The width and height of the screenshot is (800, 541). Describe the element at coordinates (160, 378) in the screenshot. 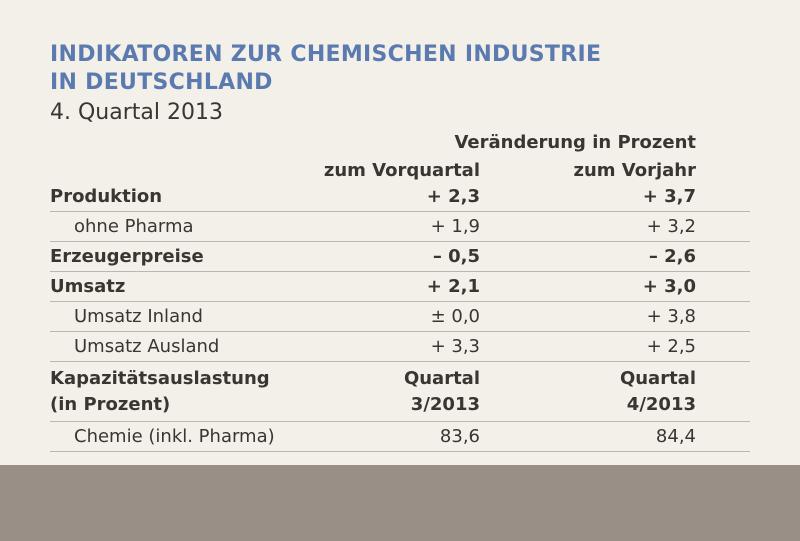

I see `capacity-label-line-1: Kapazitätsauslastung` at that location.